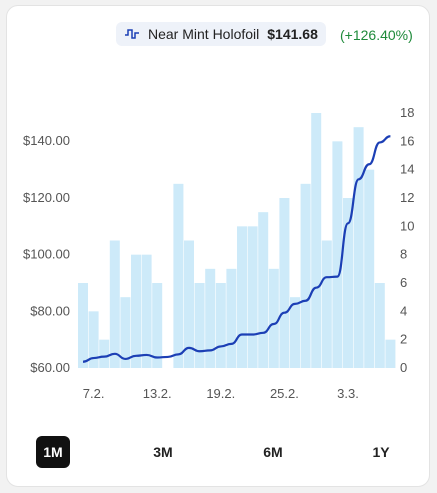  I want to click on range-button-1y: 1Y, so click(381, 452).